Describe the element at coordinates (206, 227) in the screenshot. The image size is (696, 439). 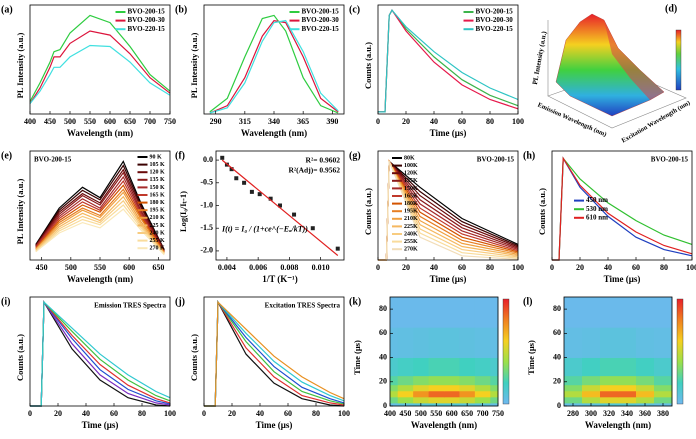
I see `y-tick-label: -1.5` at that location.